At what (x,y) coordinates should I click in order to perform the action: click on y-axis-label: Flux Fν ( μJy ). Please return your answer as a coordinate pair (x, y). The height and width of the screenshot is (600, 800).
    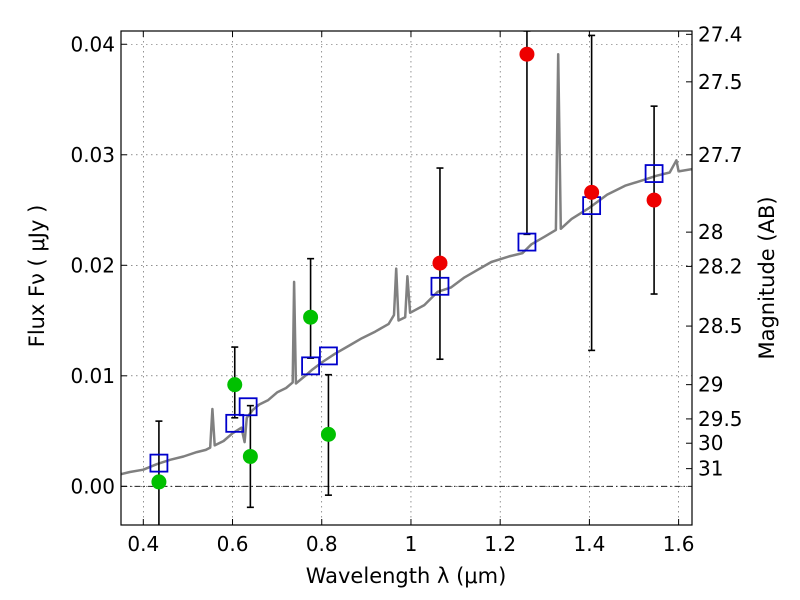
    Looking at the image, I should click on (37, 276).